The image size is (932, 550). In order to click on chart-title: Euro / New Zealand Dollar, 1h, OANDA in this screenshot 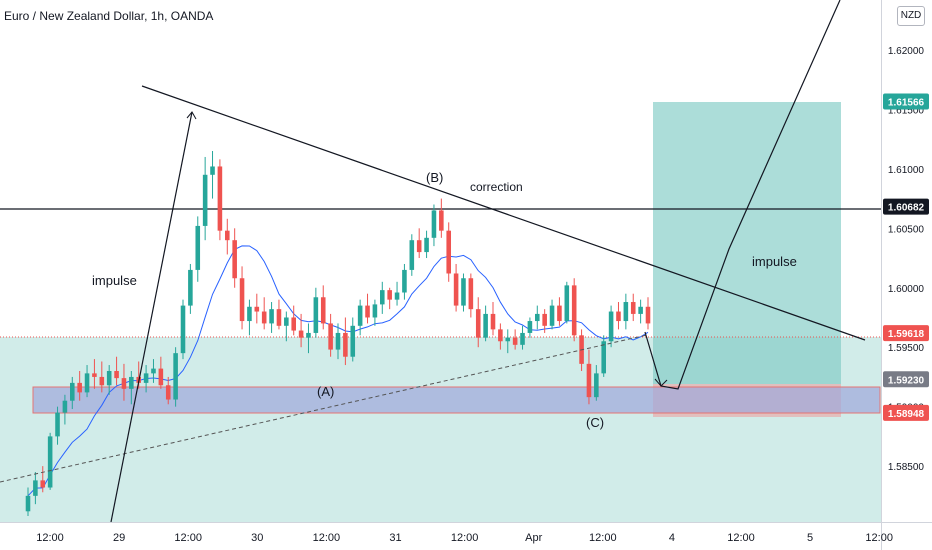, I will do `click(109, 16)`.